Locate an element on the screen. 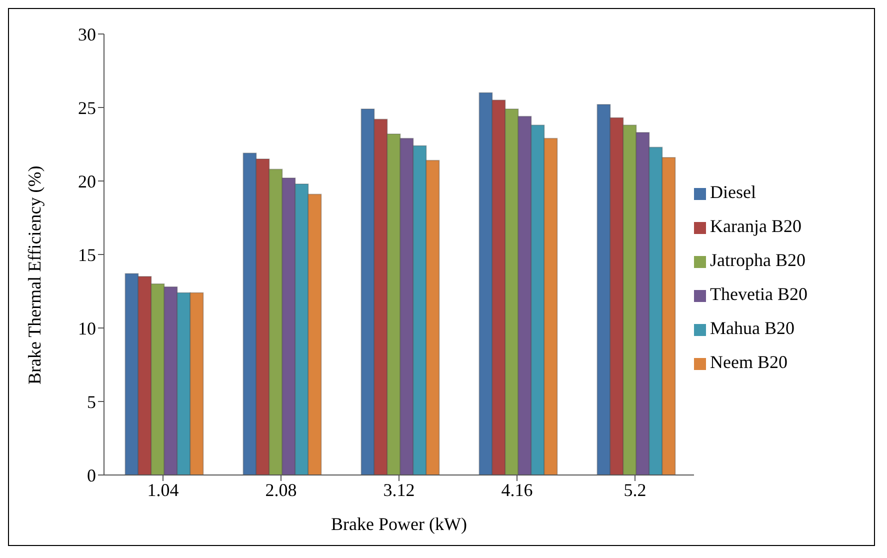  legend-label: Jatropha B20 is located at coordinates (758, 260).